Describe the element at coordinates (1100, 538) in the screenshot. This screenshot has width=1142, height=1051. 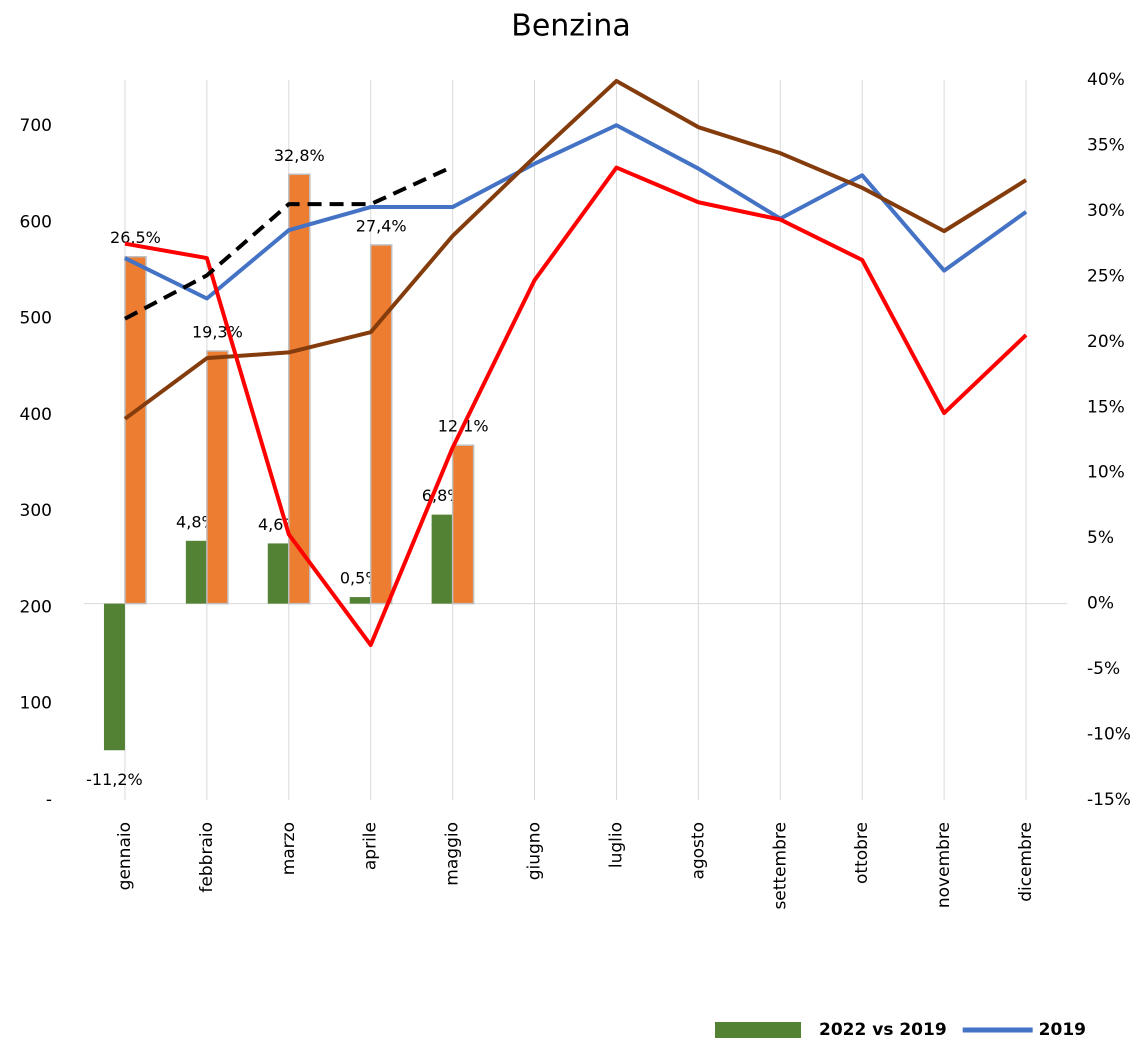
I see `y2-tick-label: 5%` at that location.